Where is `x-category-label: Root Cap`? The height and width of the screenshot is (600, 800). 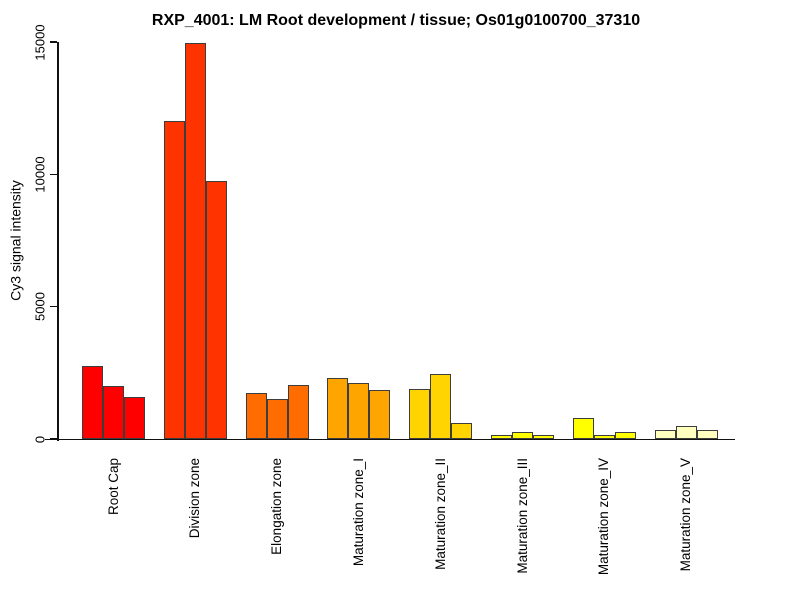
x-category-label: Root Cap is located at coordinates (113, 487).